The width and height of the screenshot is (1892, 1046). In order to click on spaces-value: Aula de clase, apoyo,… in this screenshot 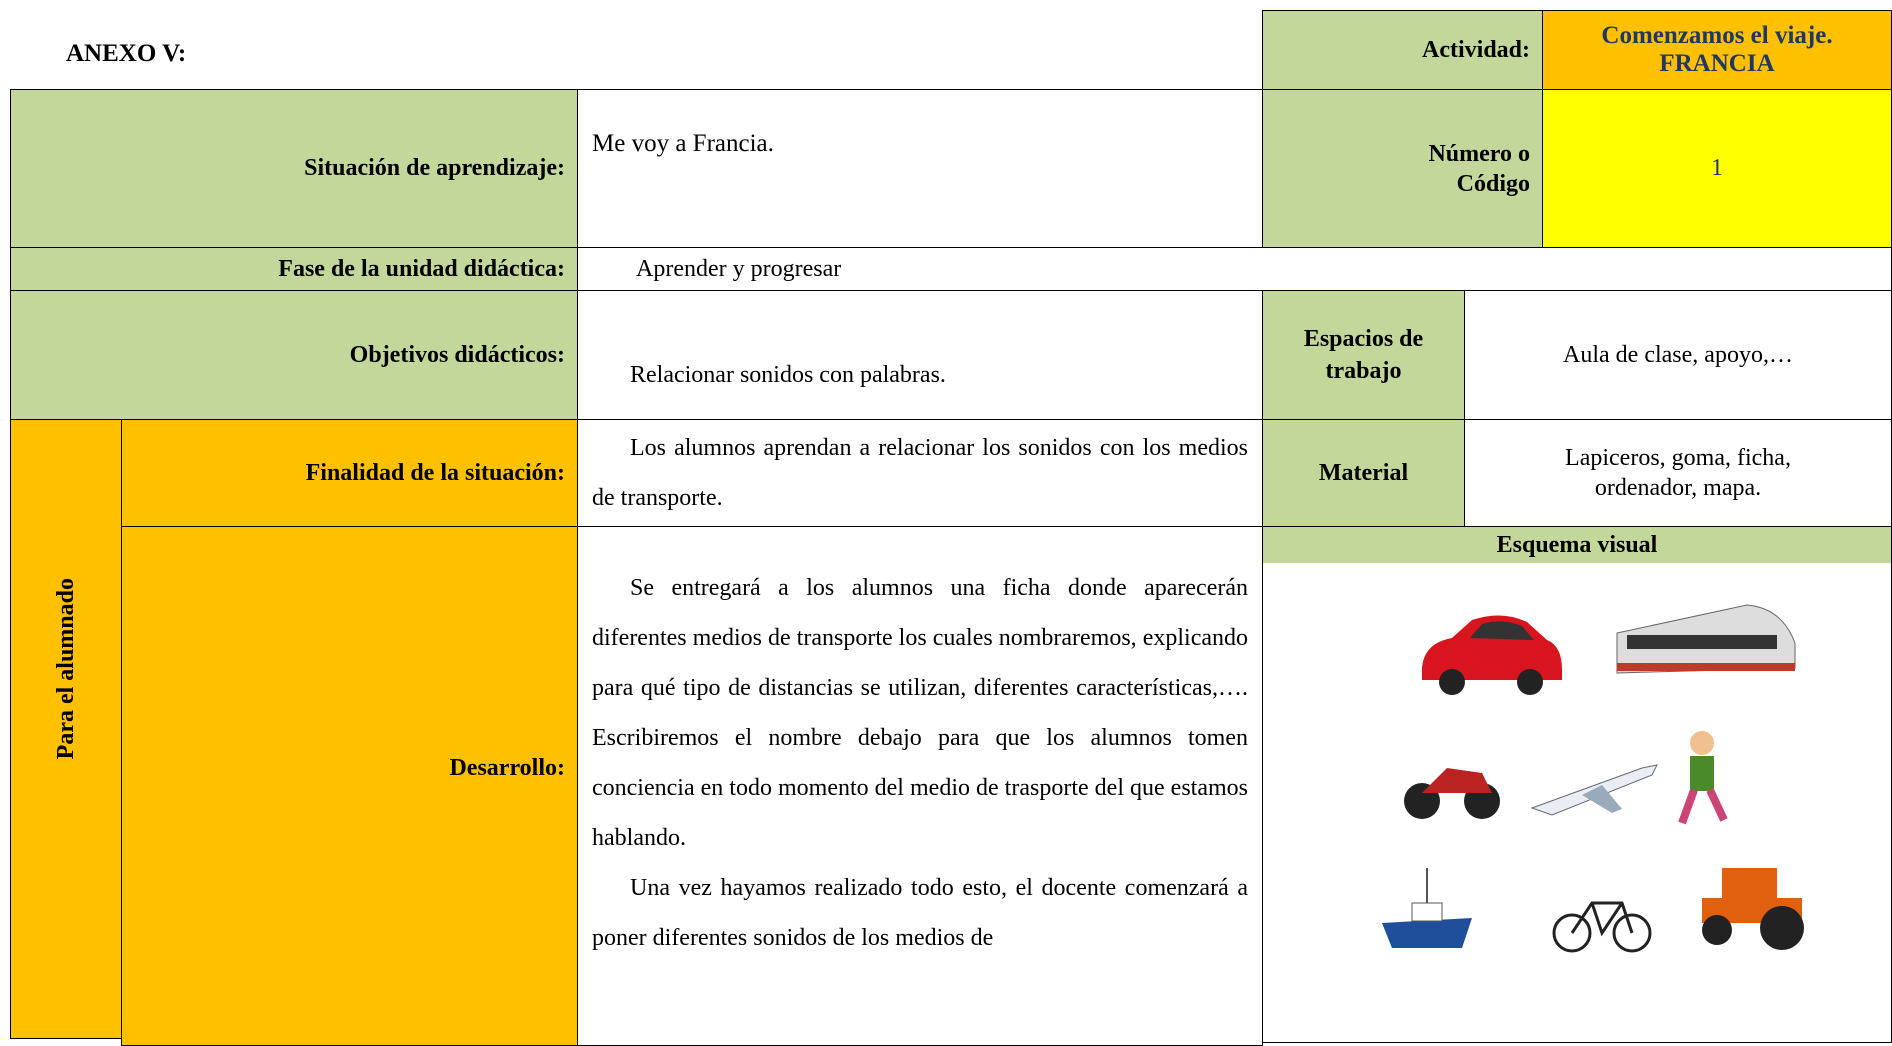, I will do `click(1678, 355)`.